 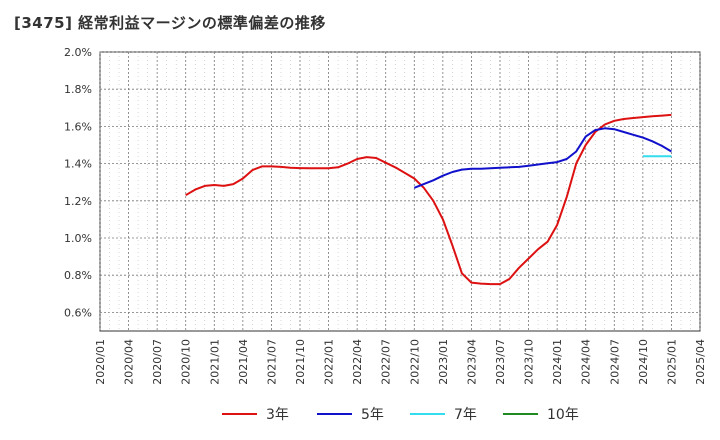 I want to click on x-tick-label: 2021/07, so click(x=271, y=362).